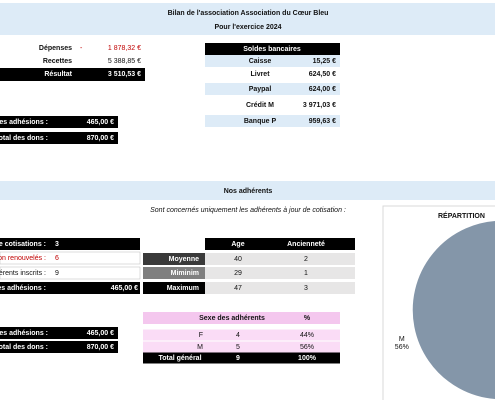 This screenshot has width=495, height=400. Describe the element at coordinates (260, 74) in the screenshot. I see `cell-text: Livret` at that location.